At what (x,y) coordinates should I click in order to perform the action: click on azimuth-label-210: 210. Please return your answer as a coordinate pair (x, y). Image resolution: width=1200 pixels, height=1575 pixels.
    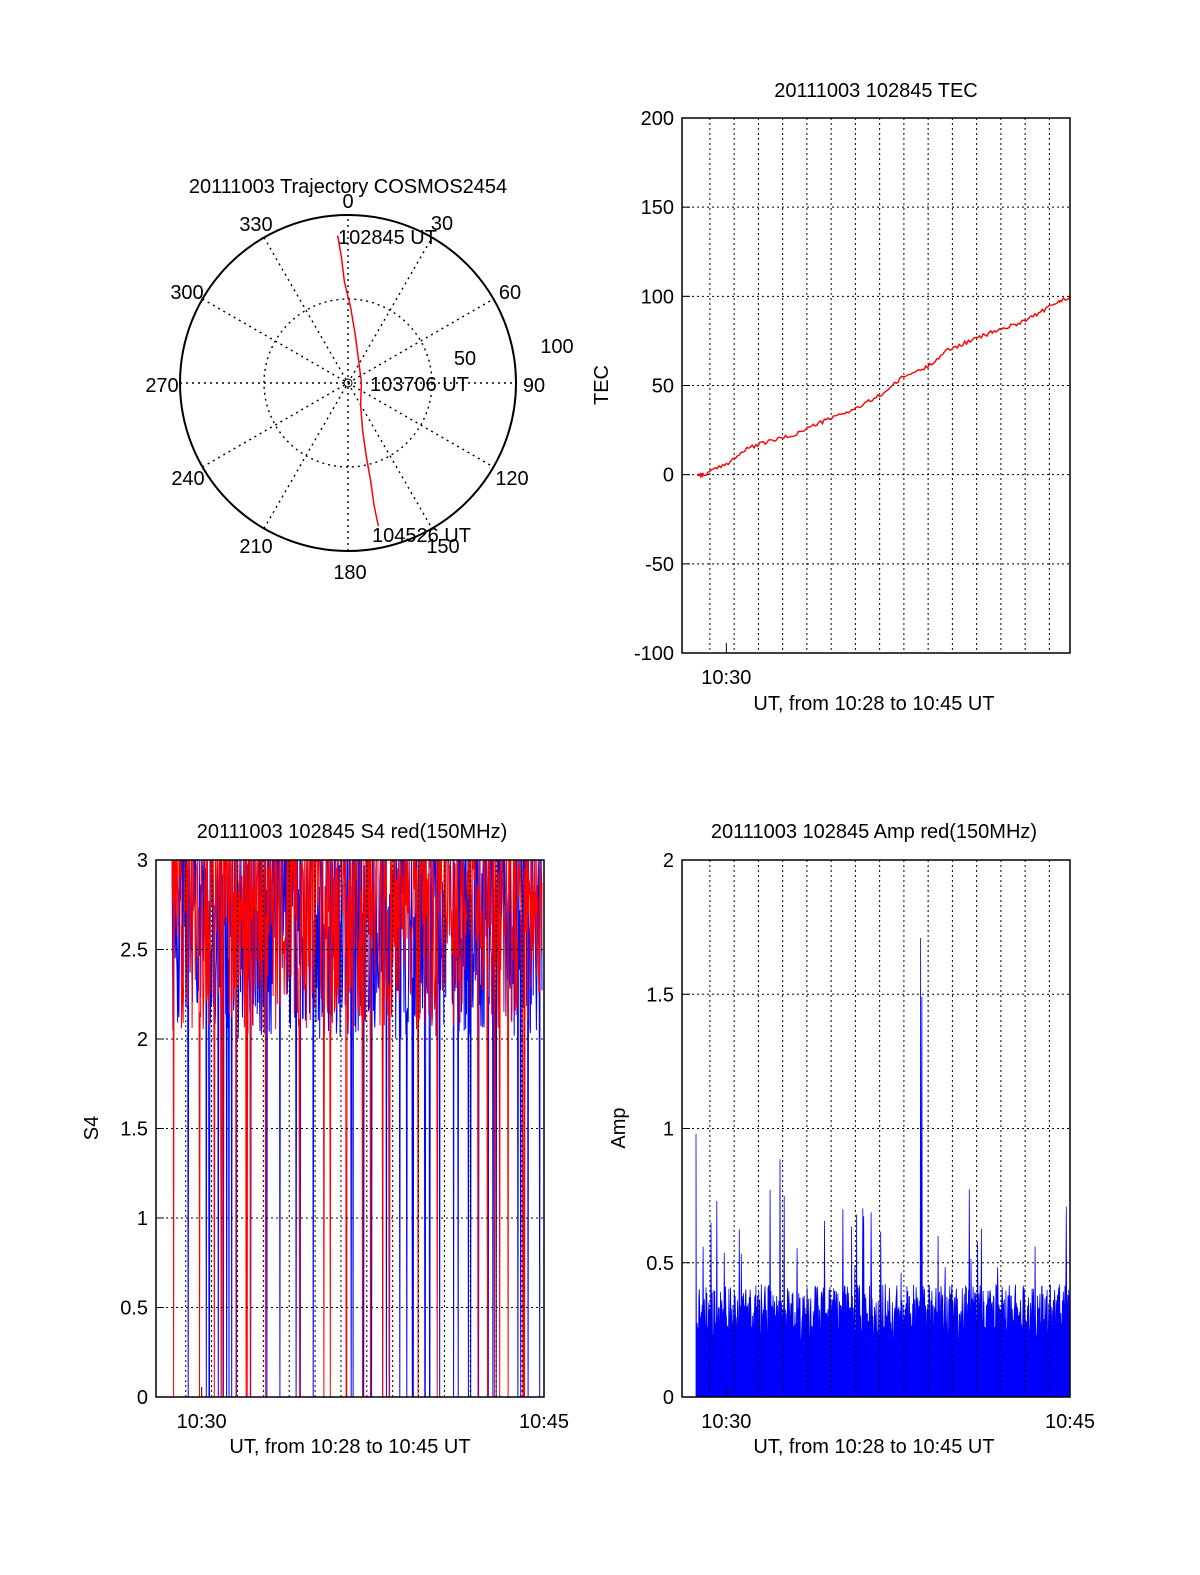
    Looking at the image, I should click on (255, 547).